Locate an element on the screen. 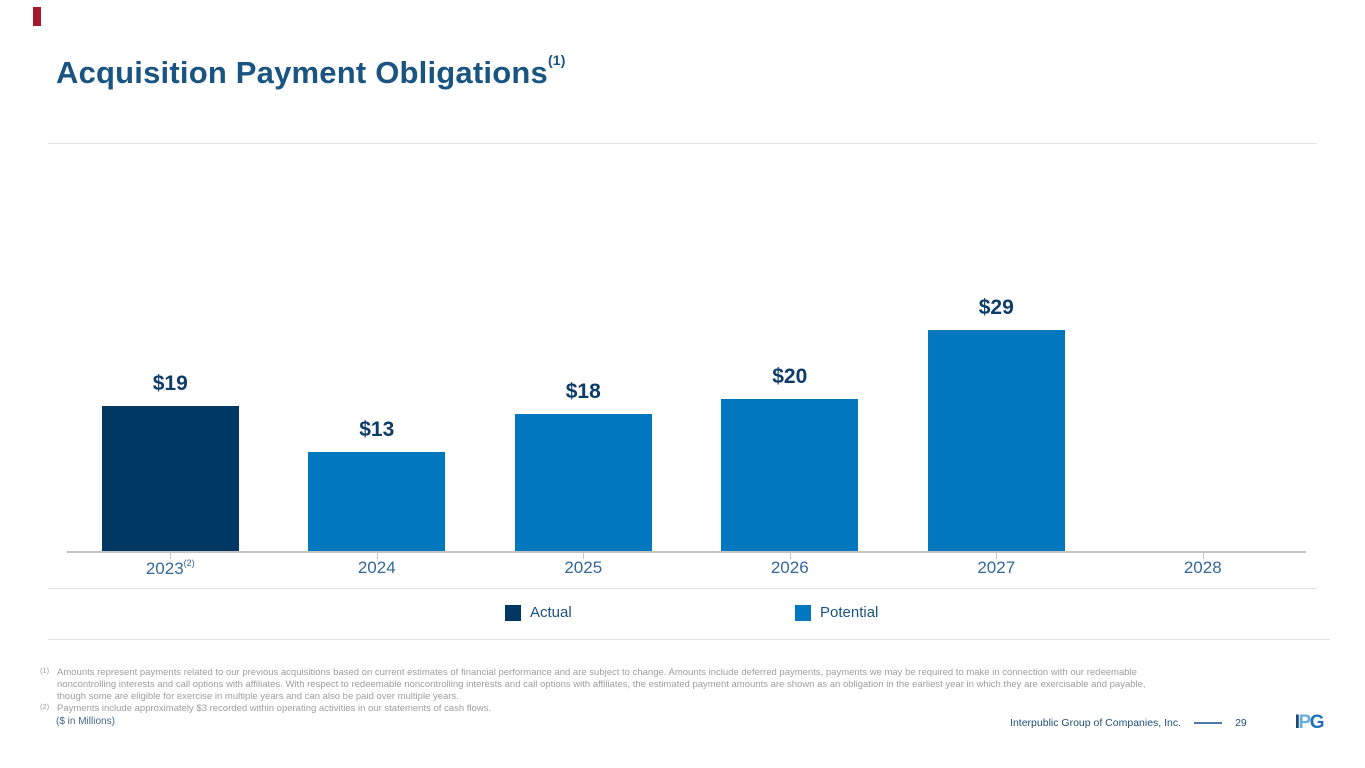  legend-divider-bottom is located at coordinates (689, 639).